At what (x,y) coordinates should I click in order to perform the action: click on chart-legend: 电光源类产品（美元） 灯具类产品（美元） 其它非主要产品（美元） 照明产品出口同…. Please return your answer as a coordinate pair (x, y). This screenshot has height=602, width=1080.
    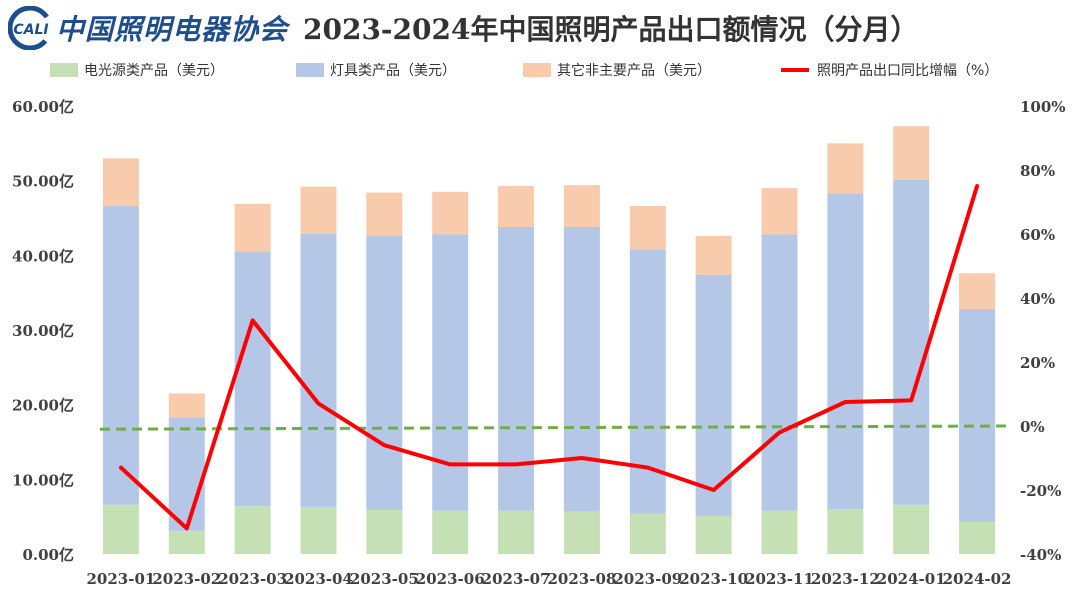
    Looking at the image, I should click on (540, 71).